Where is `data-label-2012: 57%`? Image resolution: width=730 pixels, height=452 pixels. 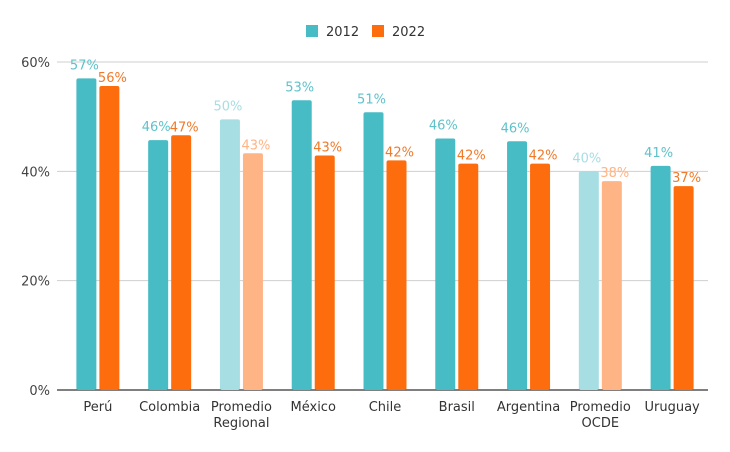
data-label-2012: 57% is located at coordinates (84, 65).